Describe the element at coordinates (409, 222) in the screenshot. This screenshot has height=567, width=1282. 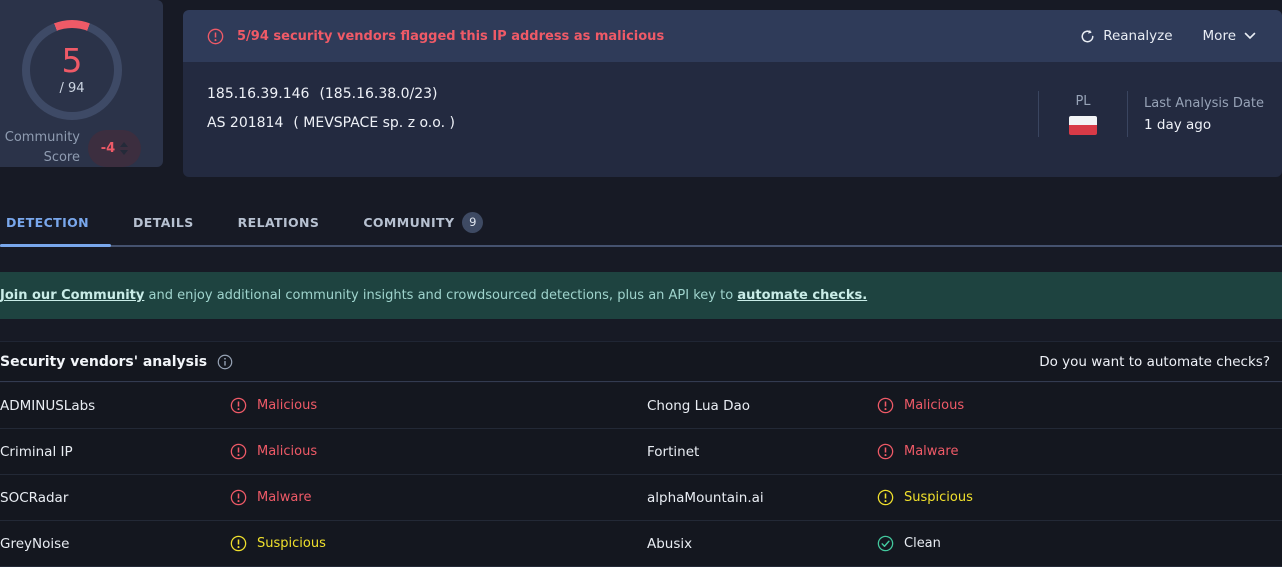
I see `tab-label: COMMUNITY` at that location.